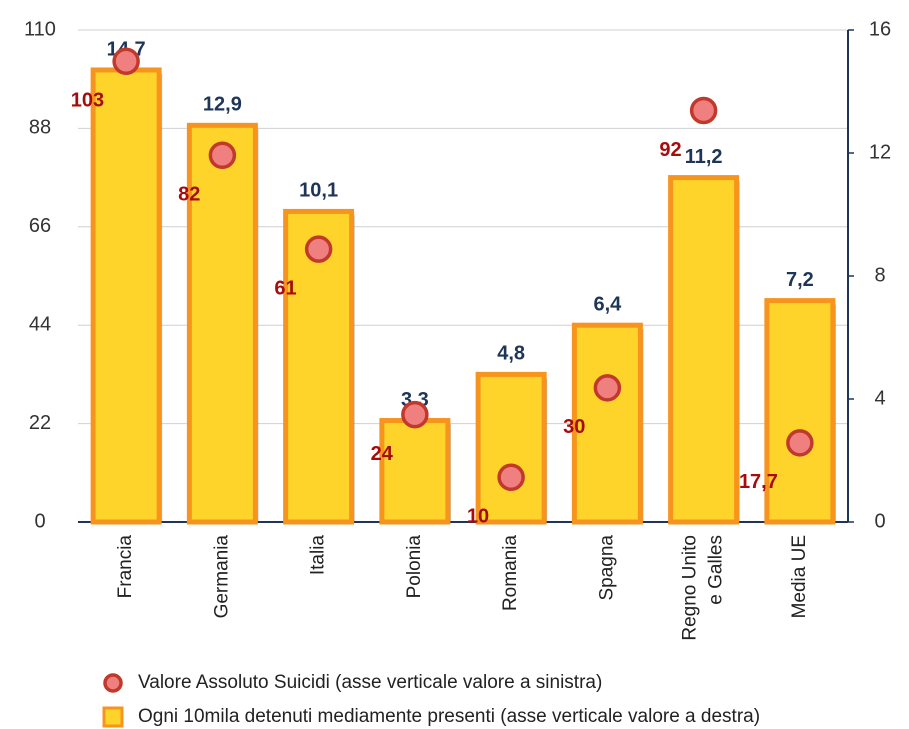 The height and width of the screenshot is (729, 909). What do you see at coordinates (382, 454) in the screenshot?
I see `point-value-label: 24` at bounding box center [382, 454].